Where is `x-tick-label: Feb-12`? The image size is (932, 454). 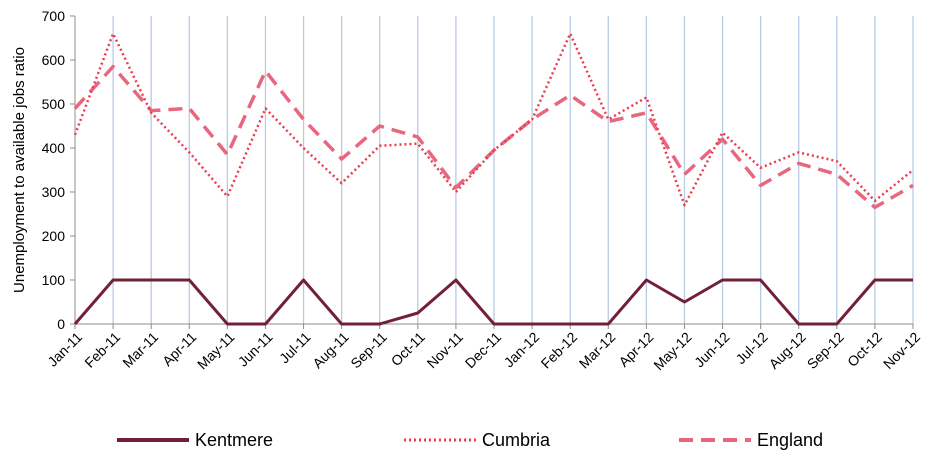
x-tick-label: Feb-12 is located at coordinates (559, 350).